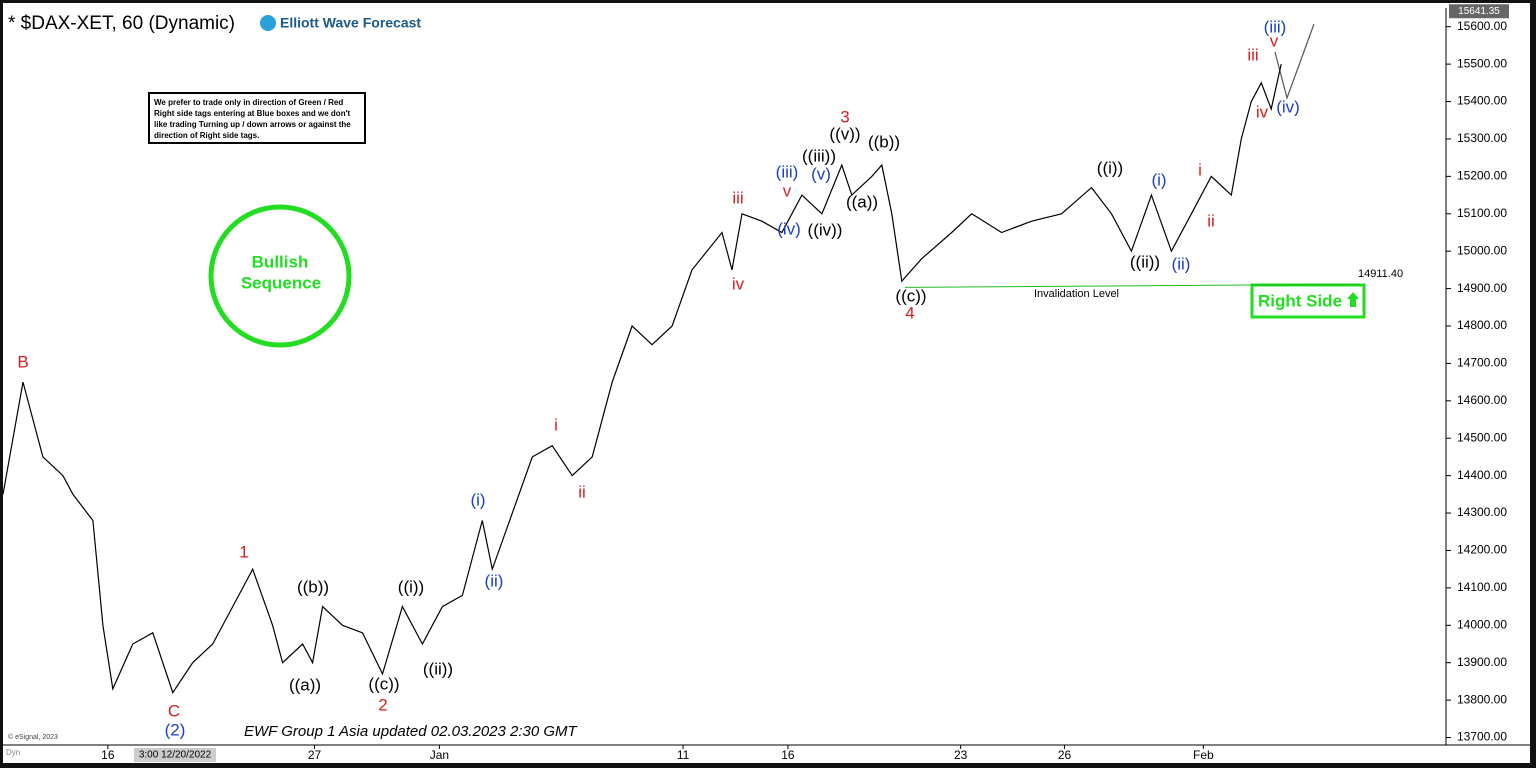  I want to click on right-side-box, so click(1308, 301).